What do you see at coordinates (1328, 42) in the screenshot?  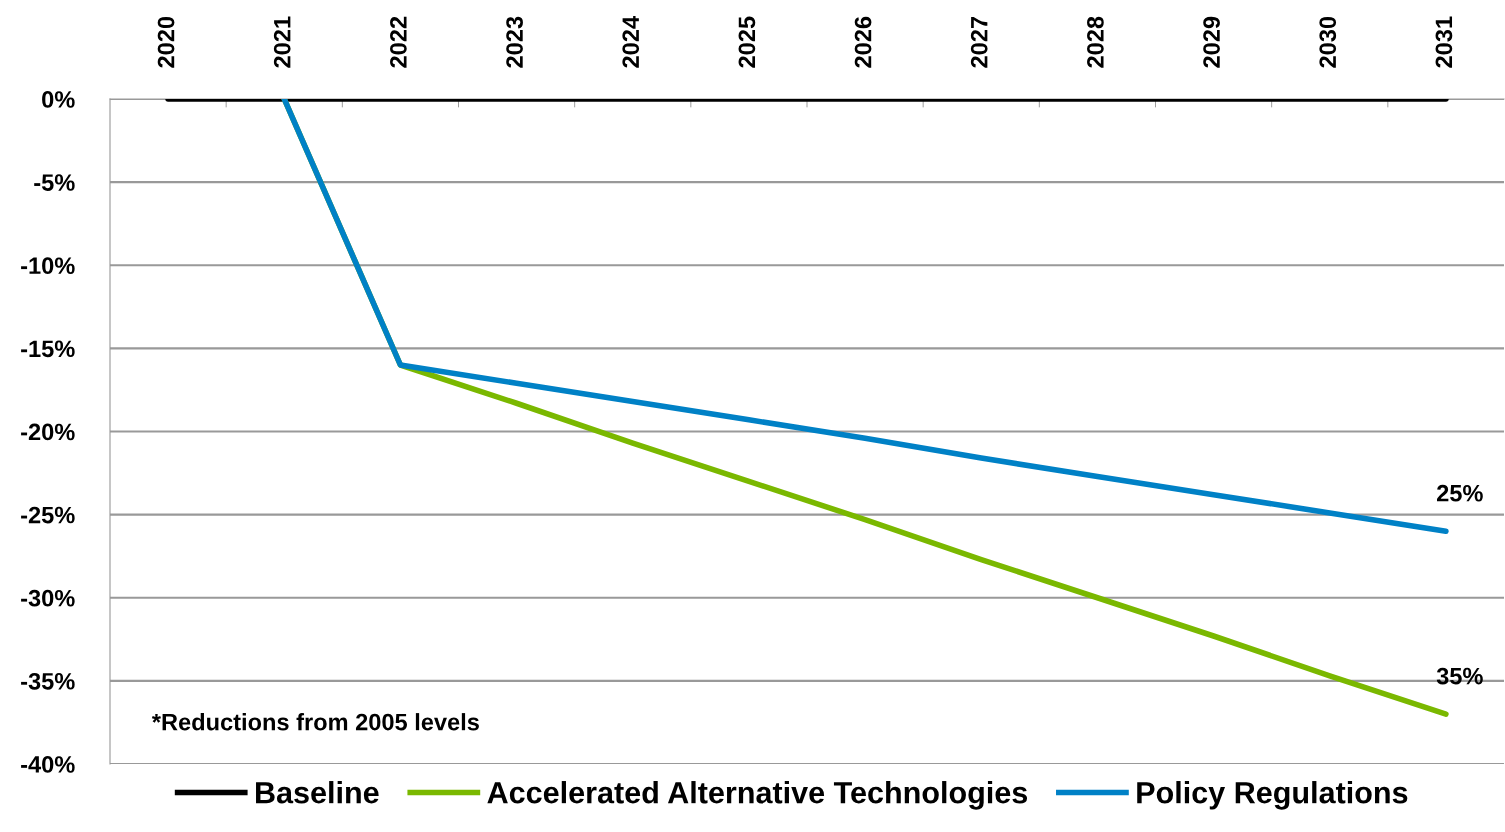 I see `x-tick-label: 2030` at bounding box center [1328, 42].